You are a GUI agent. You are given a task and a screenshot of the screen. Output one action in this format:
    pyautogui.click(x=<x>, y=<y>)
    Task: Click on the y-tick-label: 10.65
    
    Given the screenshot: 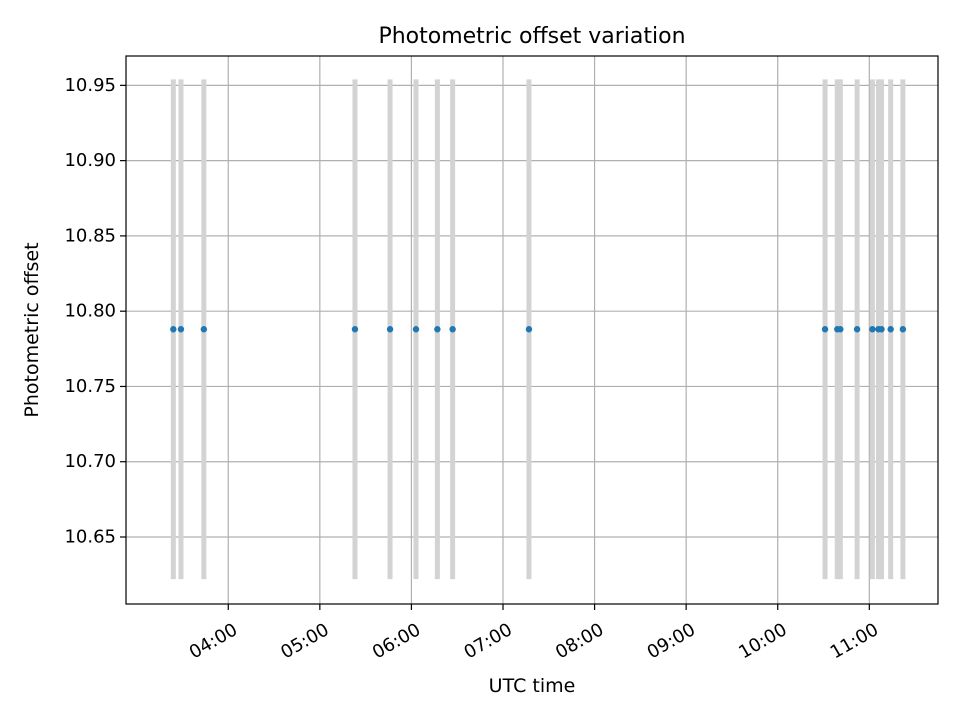 What is the action you would take?
    pyautogui.click(x=90, y=537)
    